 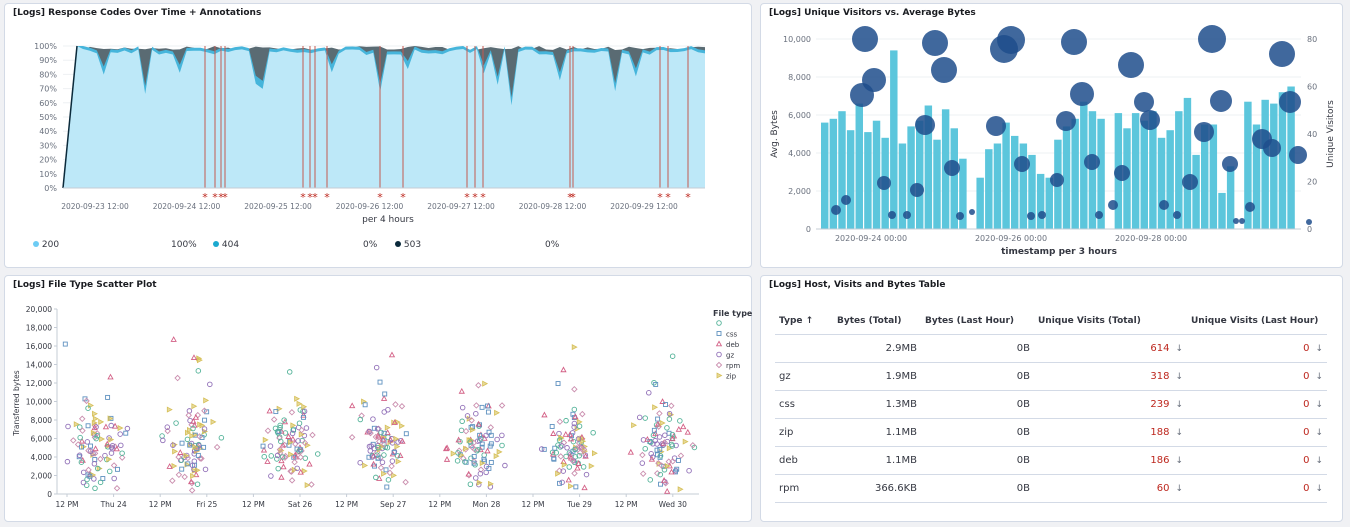 What do you see at coordinates (1257, 460) in the screenshot?
I see `cell-visits-last-hour: 0 ↓` at bounding box center [1257, 460].